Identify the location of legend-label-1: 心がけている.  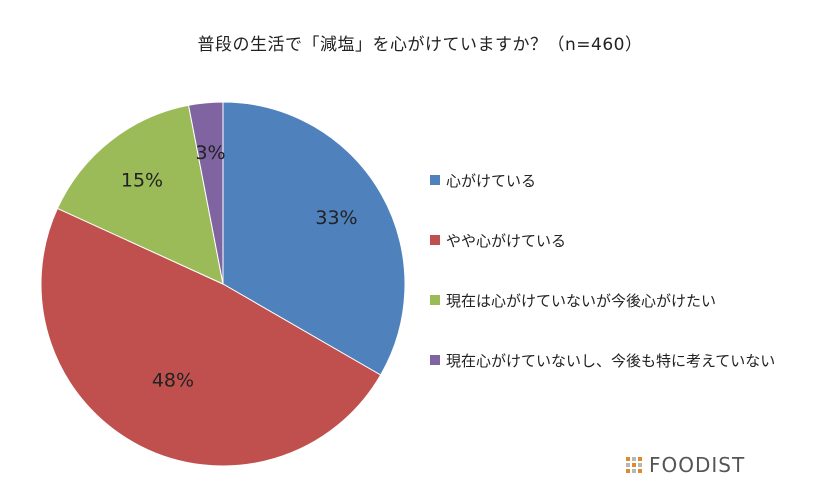
(491, 180).